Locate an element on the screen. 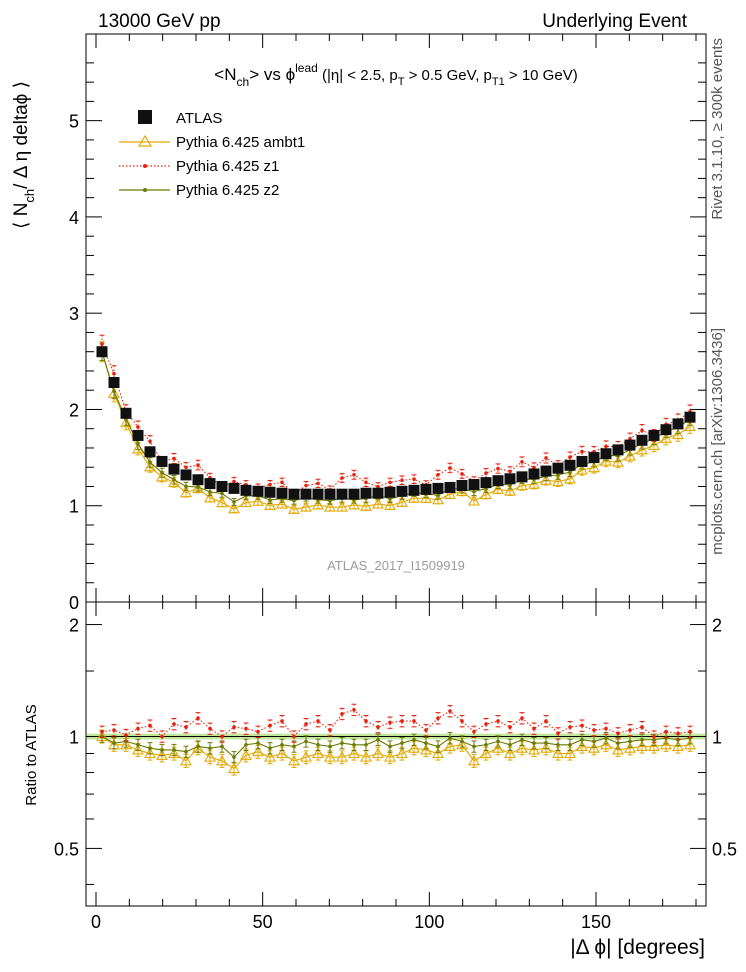 Image resolution: width=746 pixels, height=972 pixels. y-tick-label-2: 2 is located at coordinates (74, 410).